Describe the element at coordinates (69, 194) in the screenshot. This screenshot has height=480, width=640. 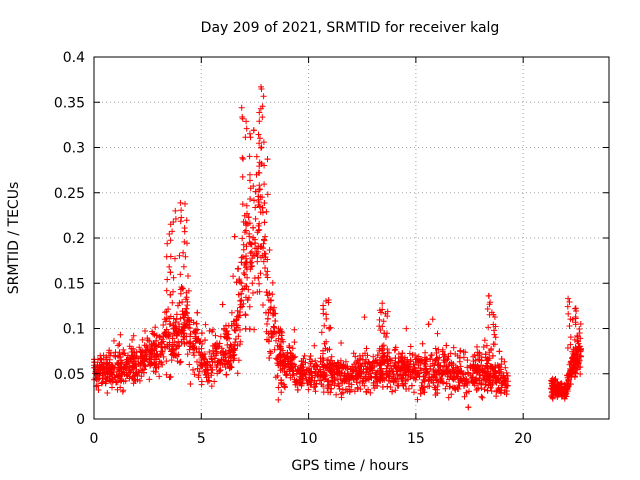
I see `y-tick-label: 0.25` at that location.